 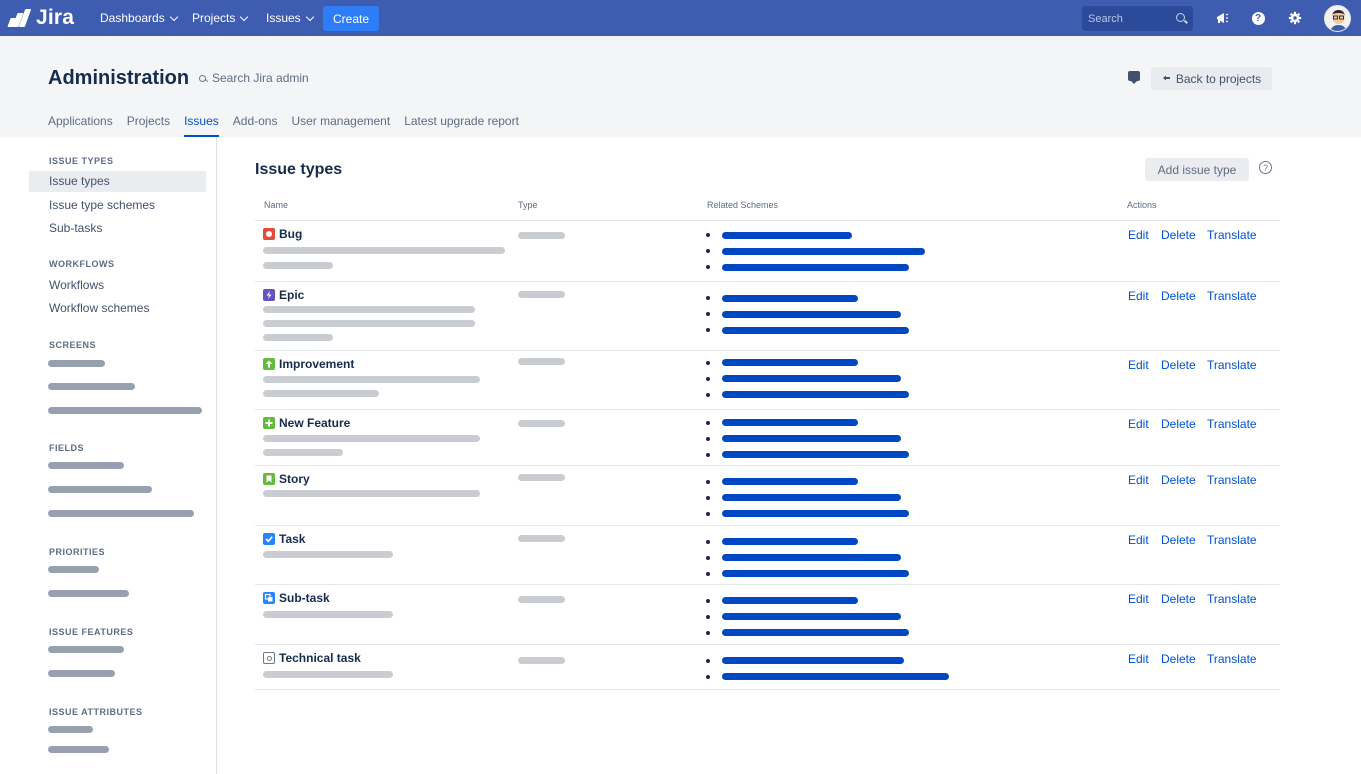 I want to click on sidebar-item-sub-tasks: Sub-tasks, so click(x=76, y=228).